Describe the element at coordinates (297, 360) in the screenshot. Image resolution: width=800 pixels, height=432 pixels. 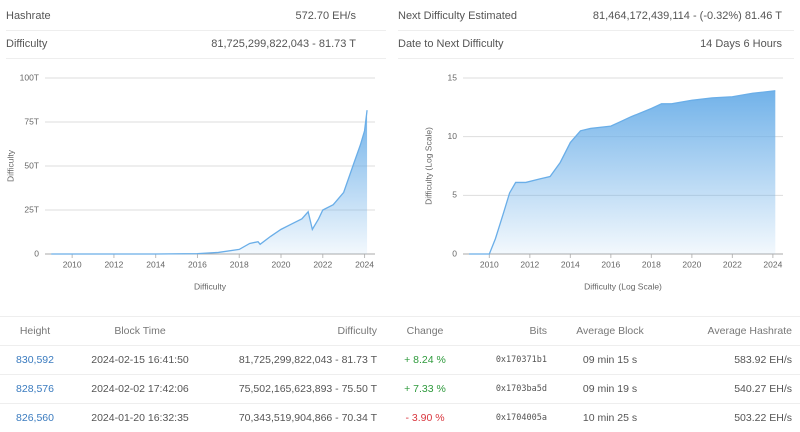
I see `cell: 81,725,299,822,043 - 81.73 T` at that location.